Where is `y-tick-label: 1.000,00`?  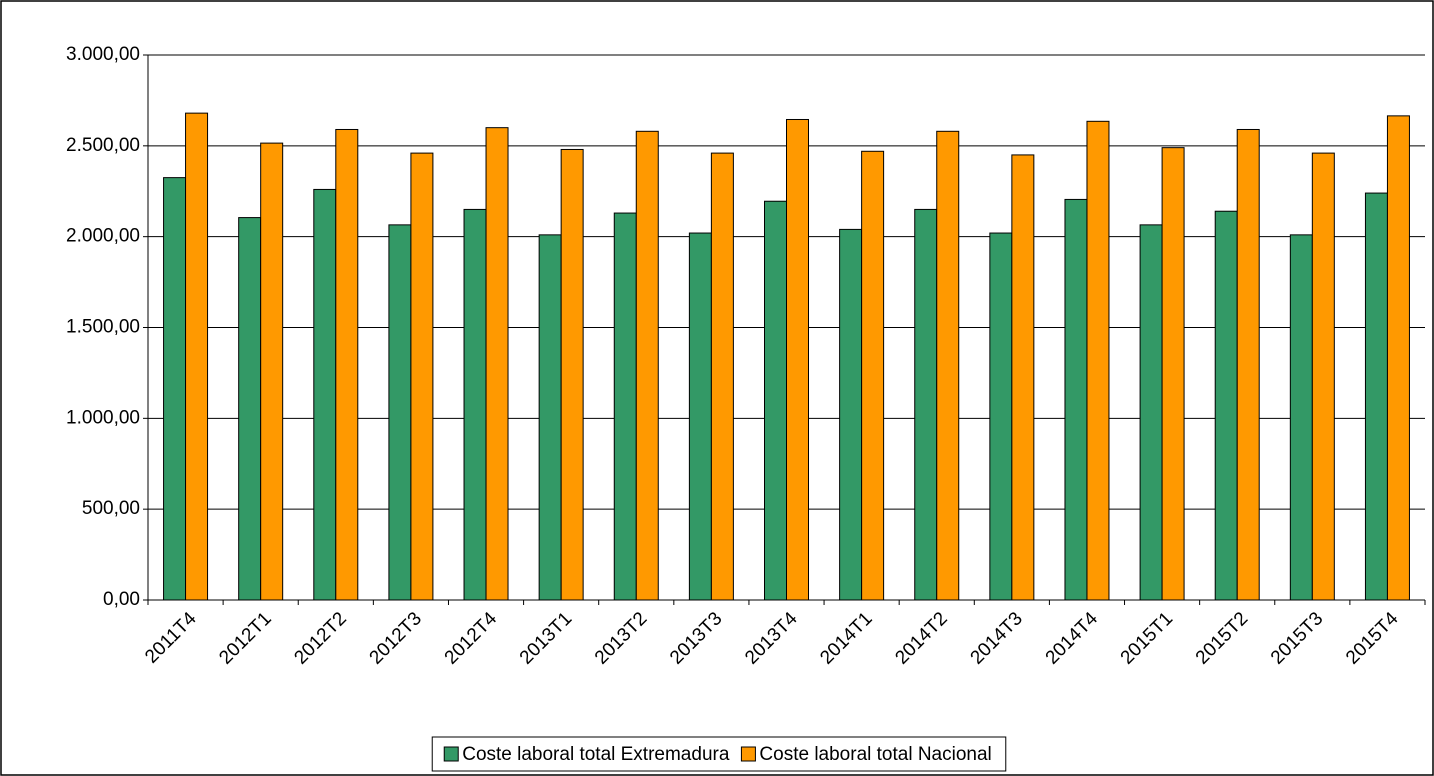 y-tick-label: 1.000,00 is located at coordinates (103, 417).